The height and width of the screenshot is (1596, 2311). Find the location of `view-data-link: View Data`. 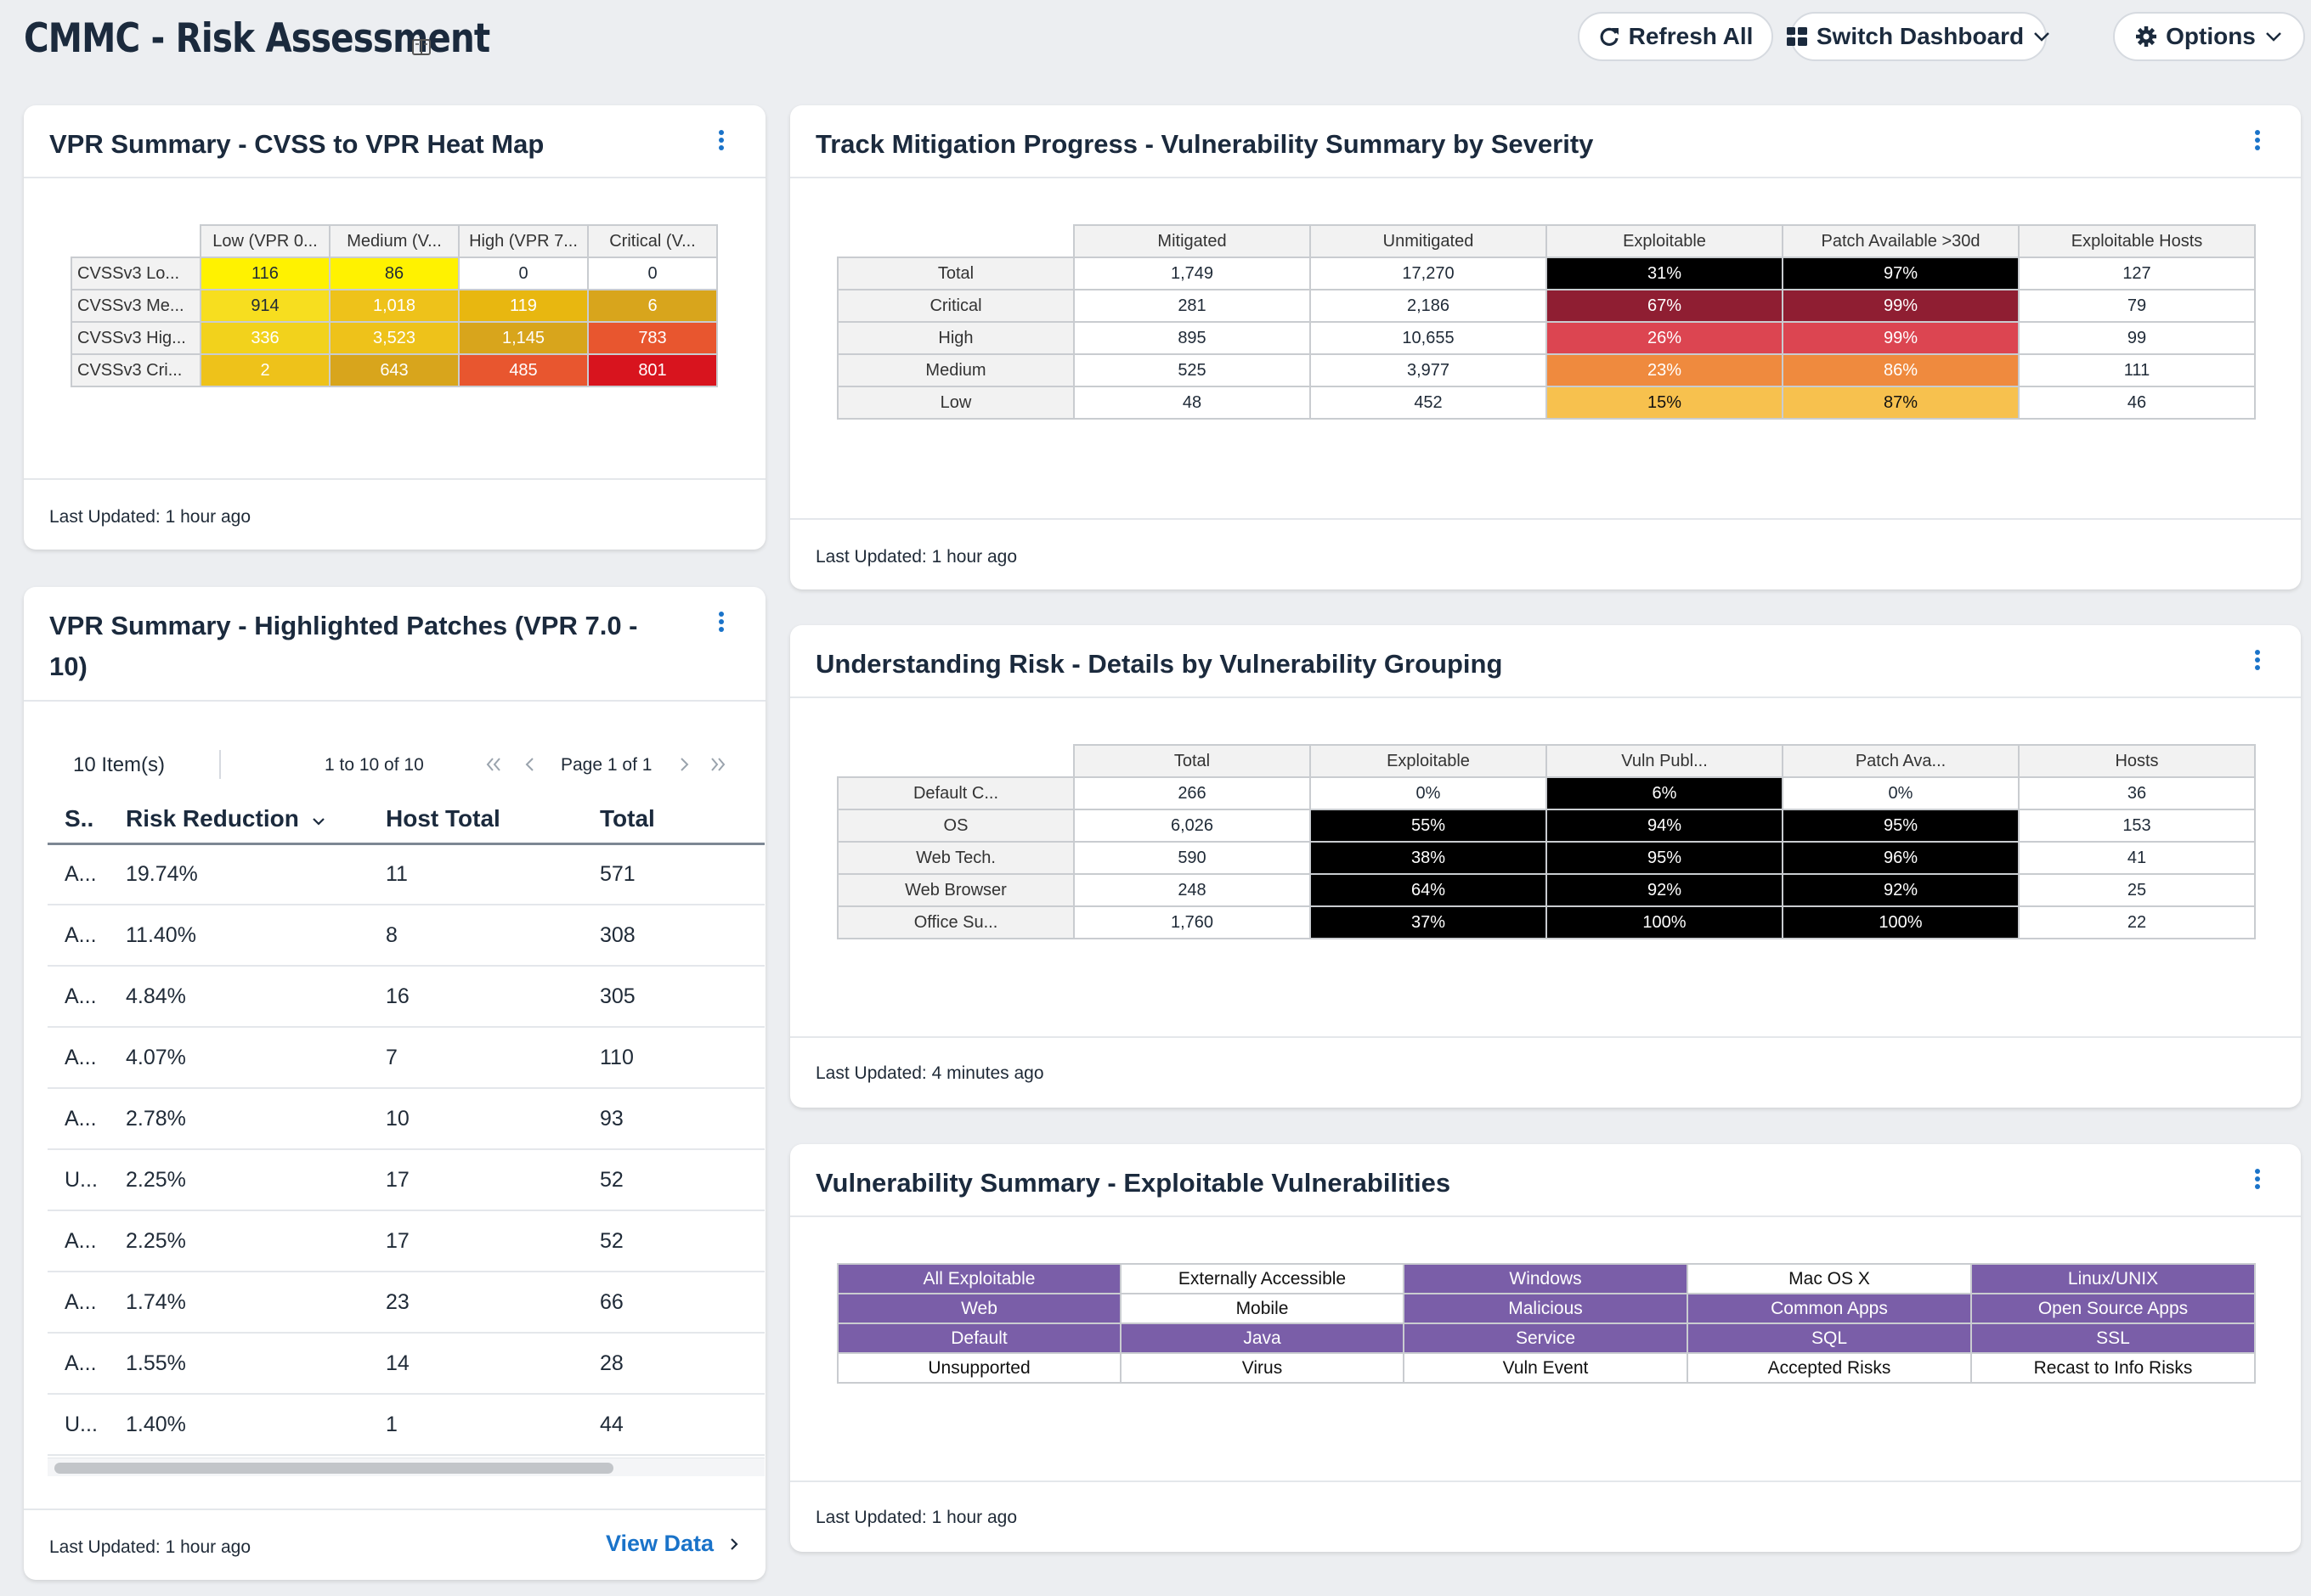

view-data-link: View Data is located at coordinates (672, 1544).